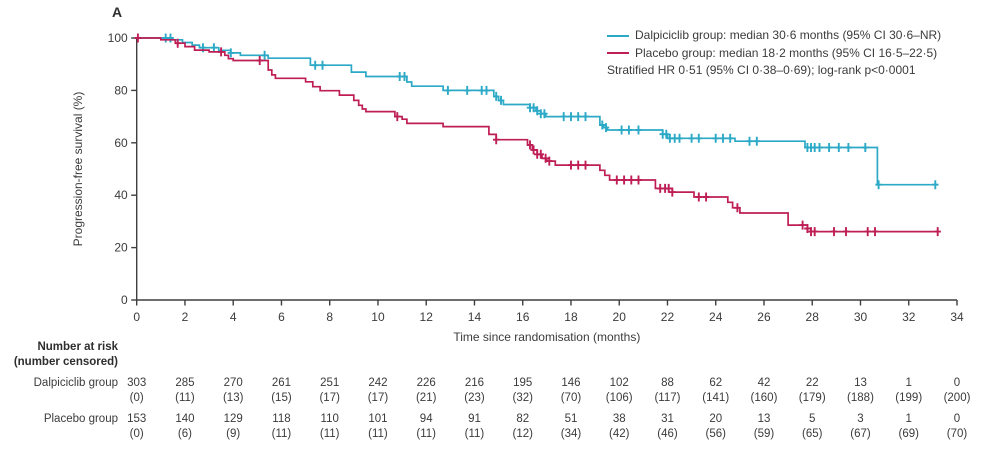 The width and height of the screenshot is (982, 457). Describe the element at coordinates (281, 317) in the screenshot. I see `svg-text: 6` at that location.